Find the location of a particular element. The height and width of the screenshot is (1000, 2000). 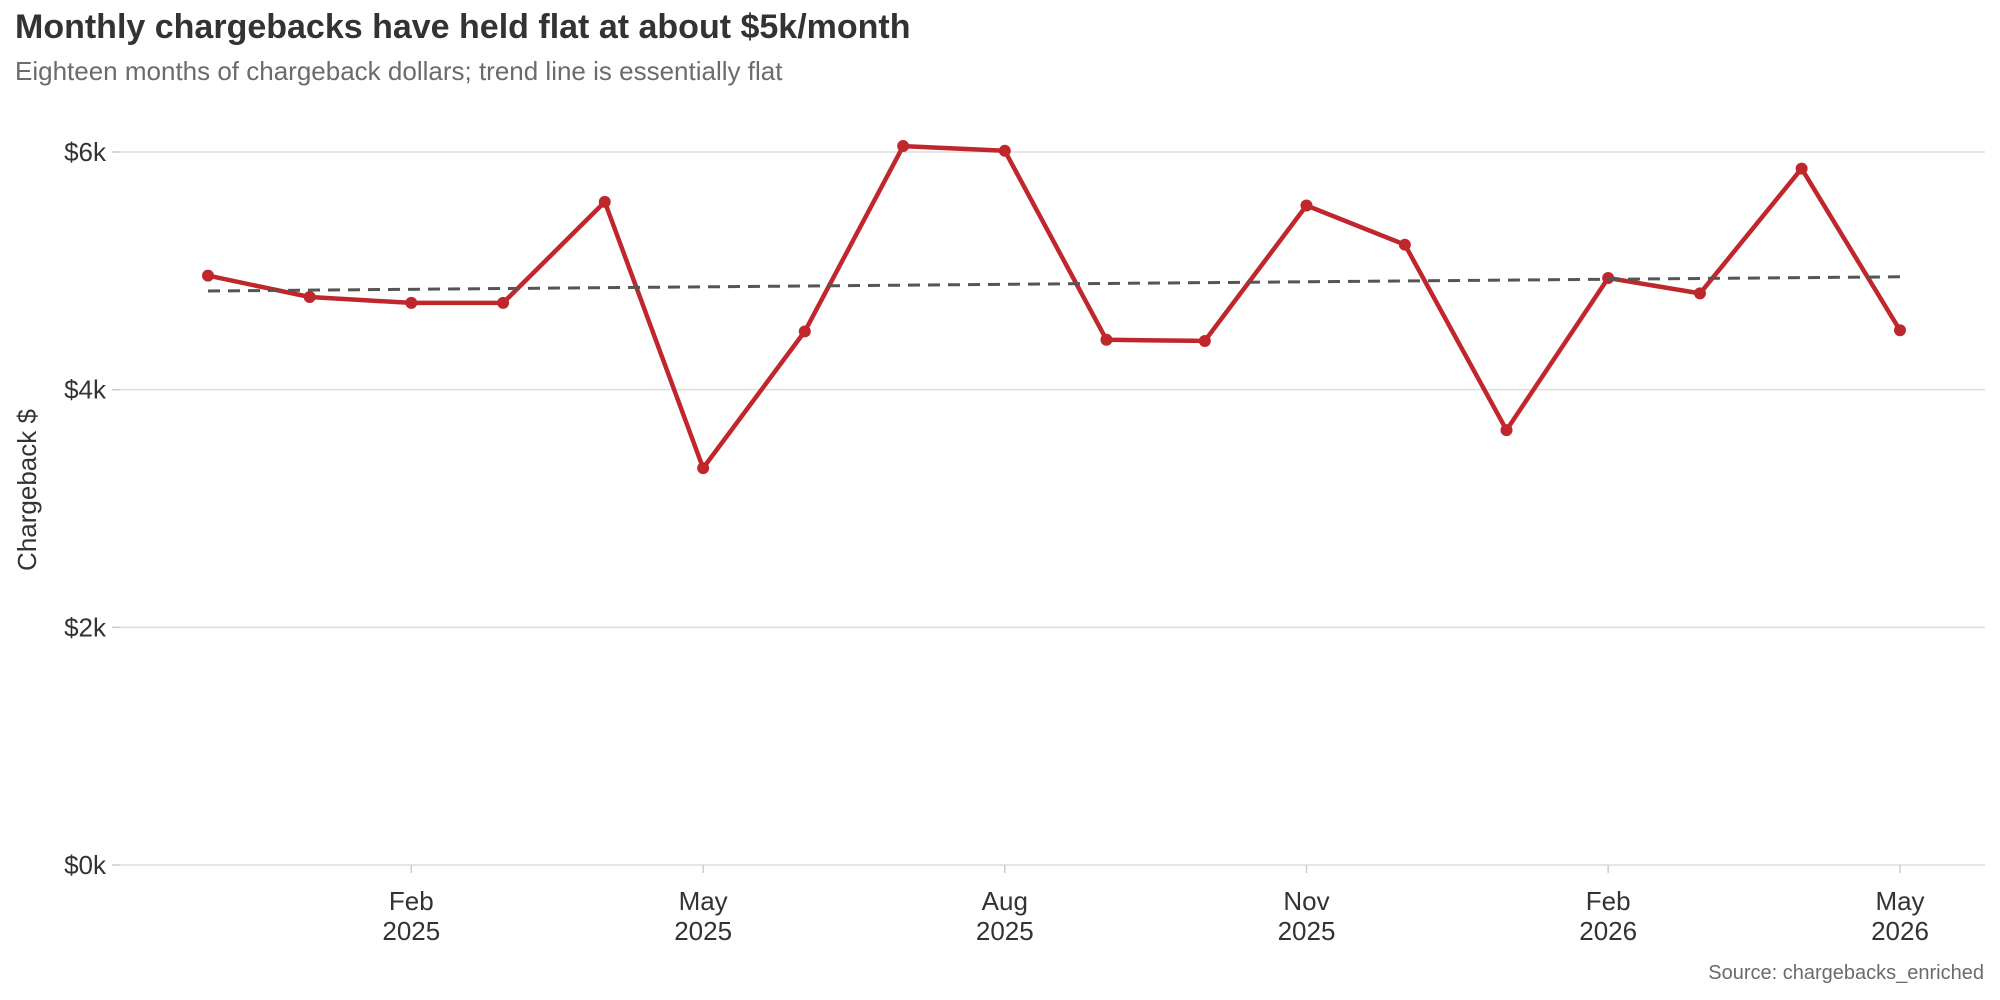

x-tick-label-month: Nov is located at coordinates (1306, 901).